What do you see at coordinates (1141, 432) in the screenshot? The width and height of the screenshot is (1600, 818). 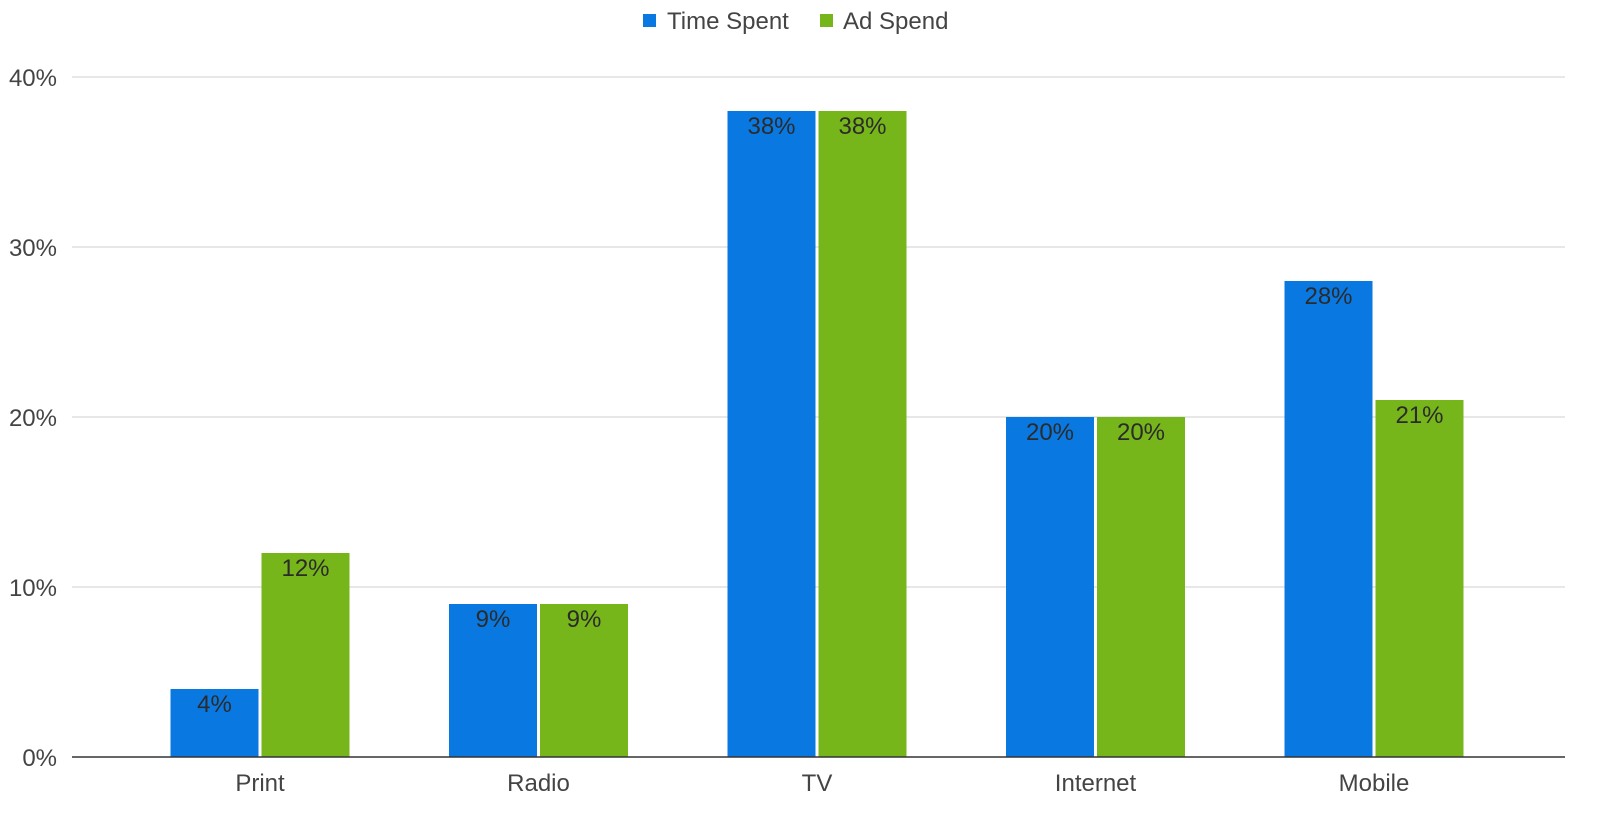 I see `data-label-ad-spend-internet: 20%` at bounding box center [1141, 432].